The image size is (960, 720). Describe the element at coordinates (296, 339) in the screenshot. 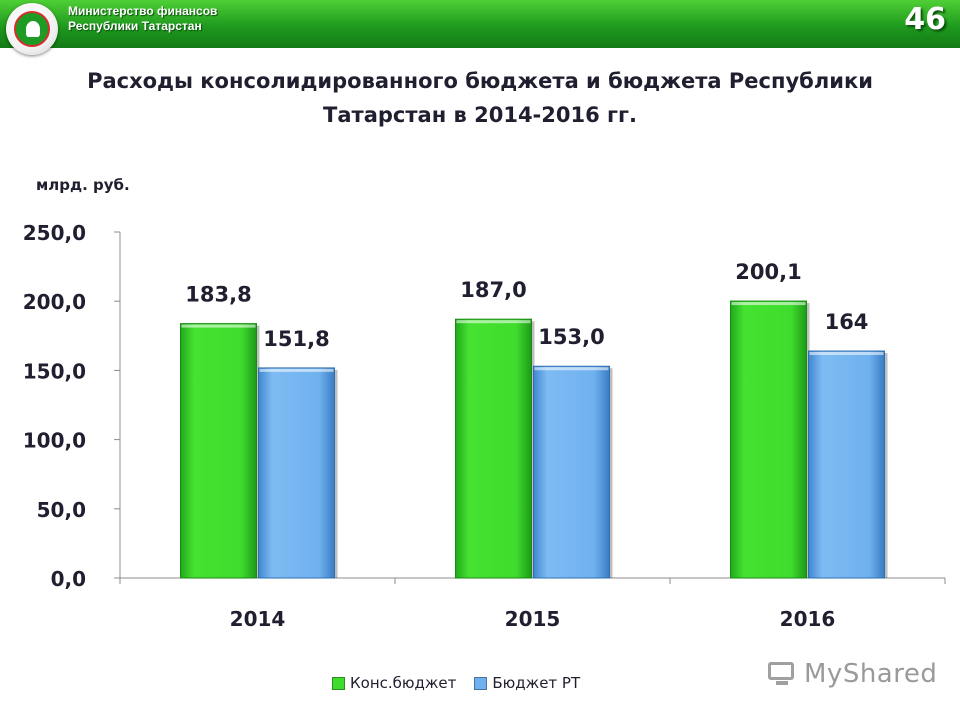

I see `data-label: 151,8` at that location.